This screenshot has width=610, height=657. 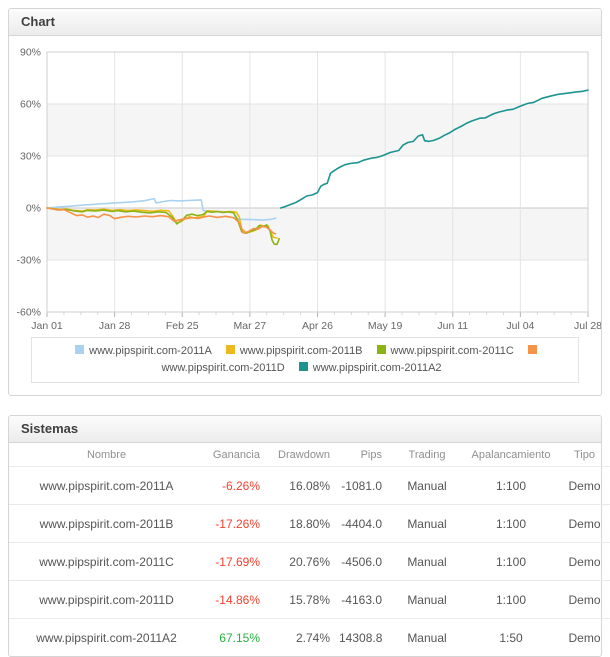 I want to click on x-axis-label: May 19, so click(x=385, y=326).